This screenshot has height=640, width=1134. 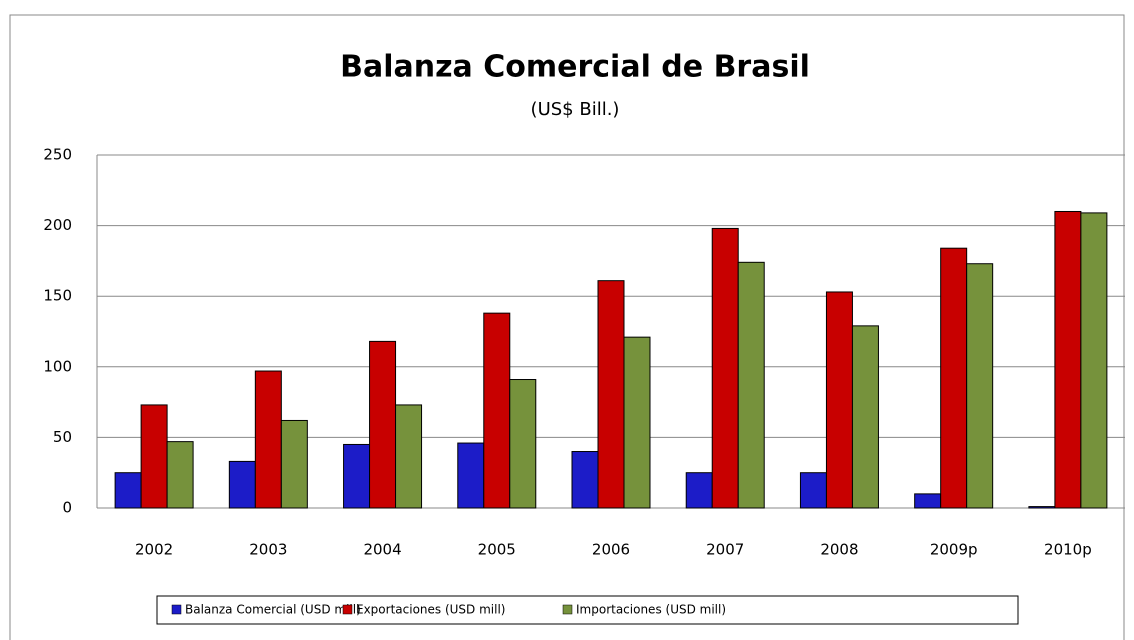 I want to click on y-tick-label: 0, so click(x=67, y=508).